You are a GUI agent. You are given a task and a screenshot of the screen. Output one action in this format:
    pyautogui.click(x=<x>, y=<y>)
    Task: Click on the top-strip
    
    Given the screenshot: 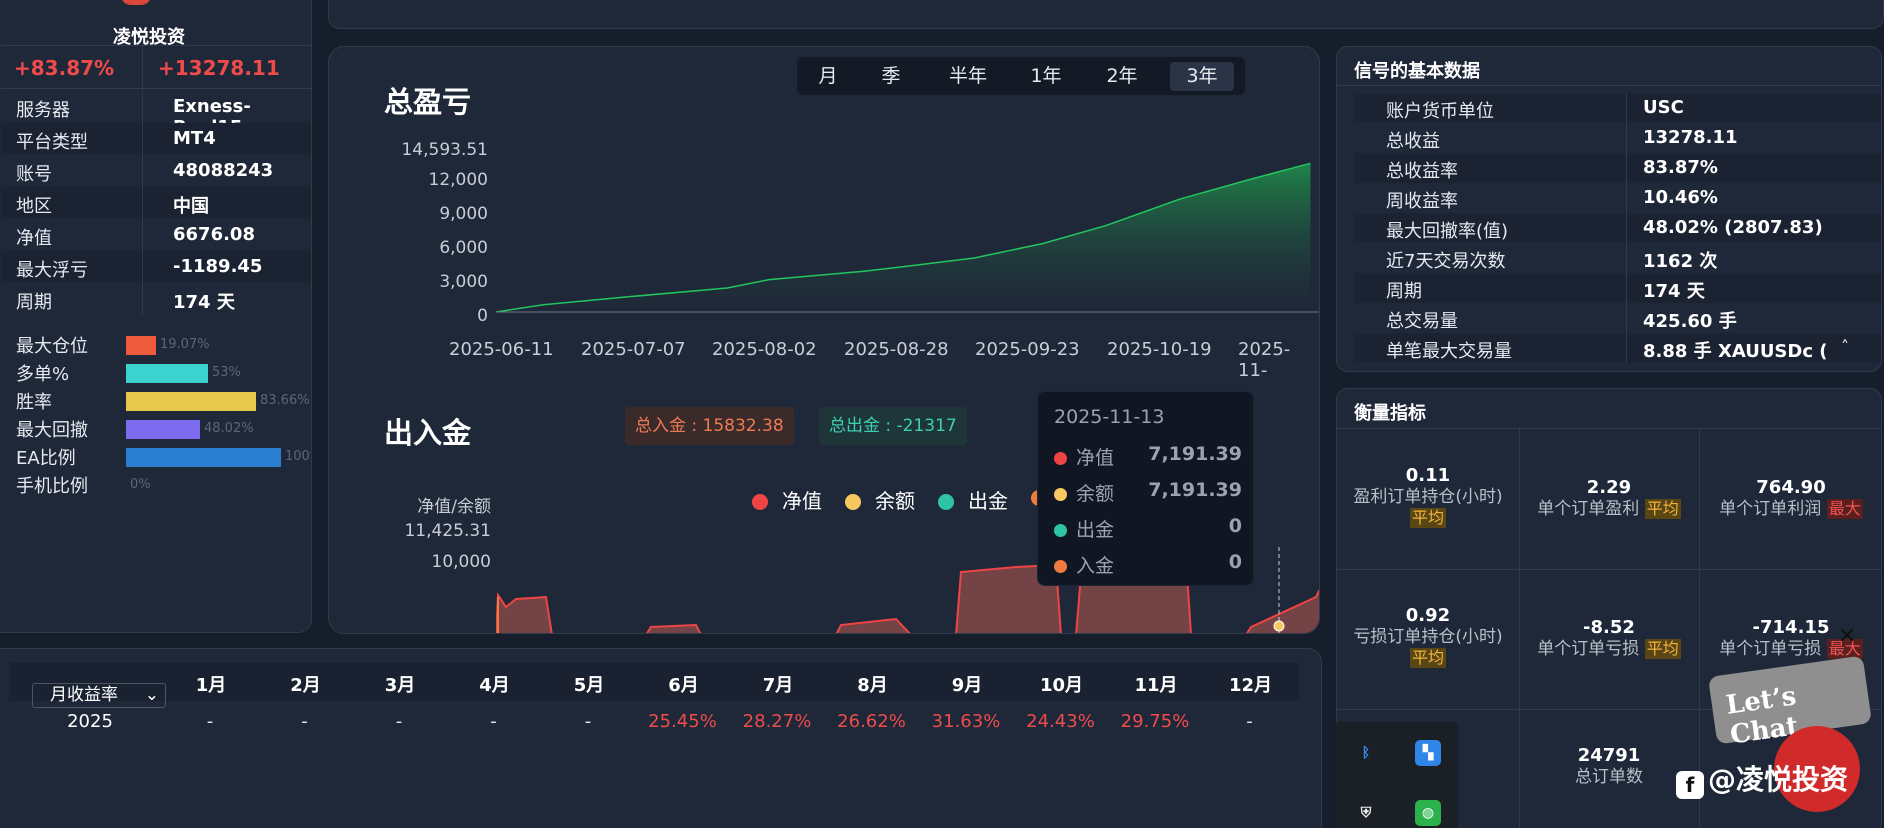 What is the action you would take?
    pyautogui.click(x=1106, y=14)
    